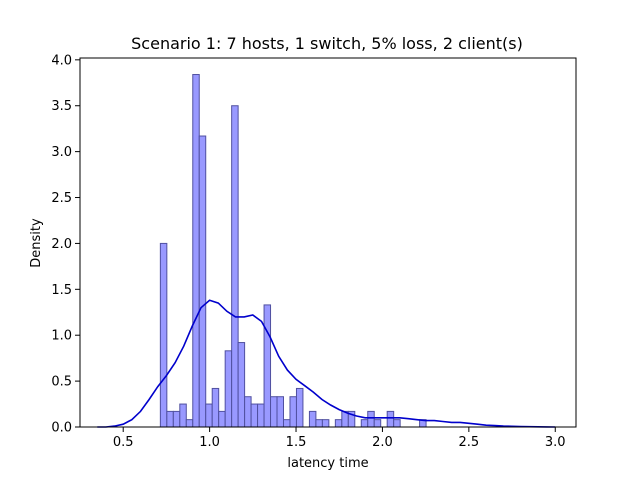  Describe the element at coordinates (61, 428) in the screenshot. I see `y-tick-label: 0.0` at that location.